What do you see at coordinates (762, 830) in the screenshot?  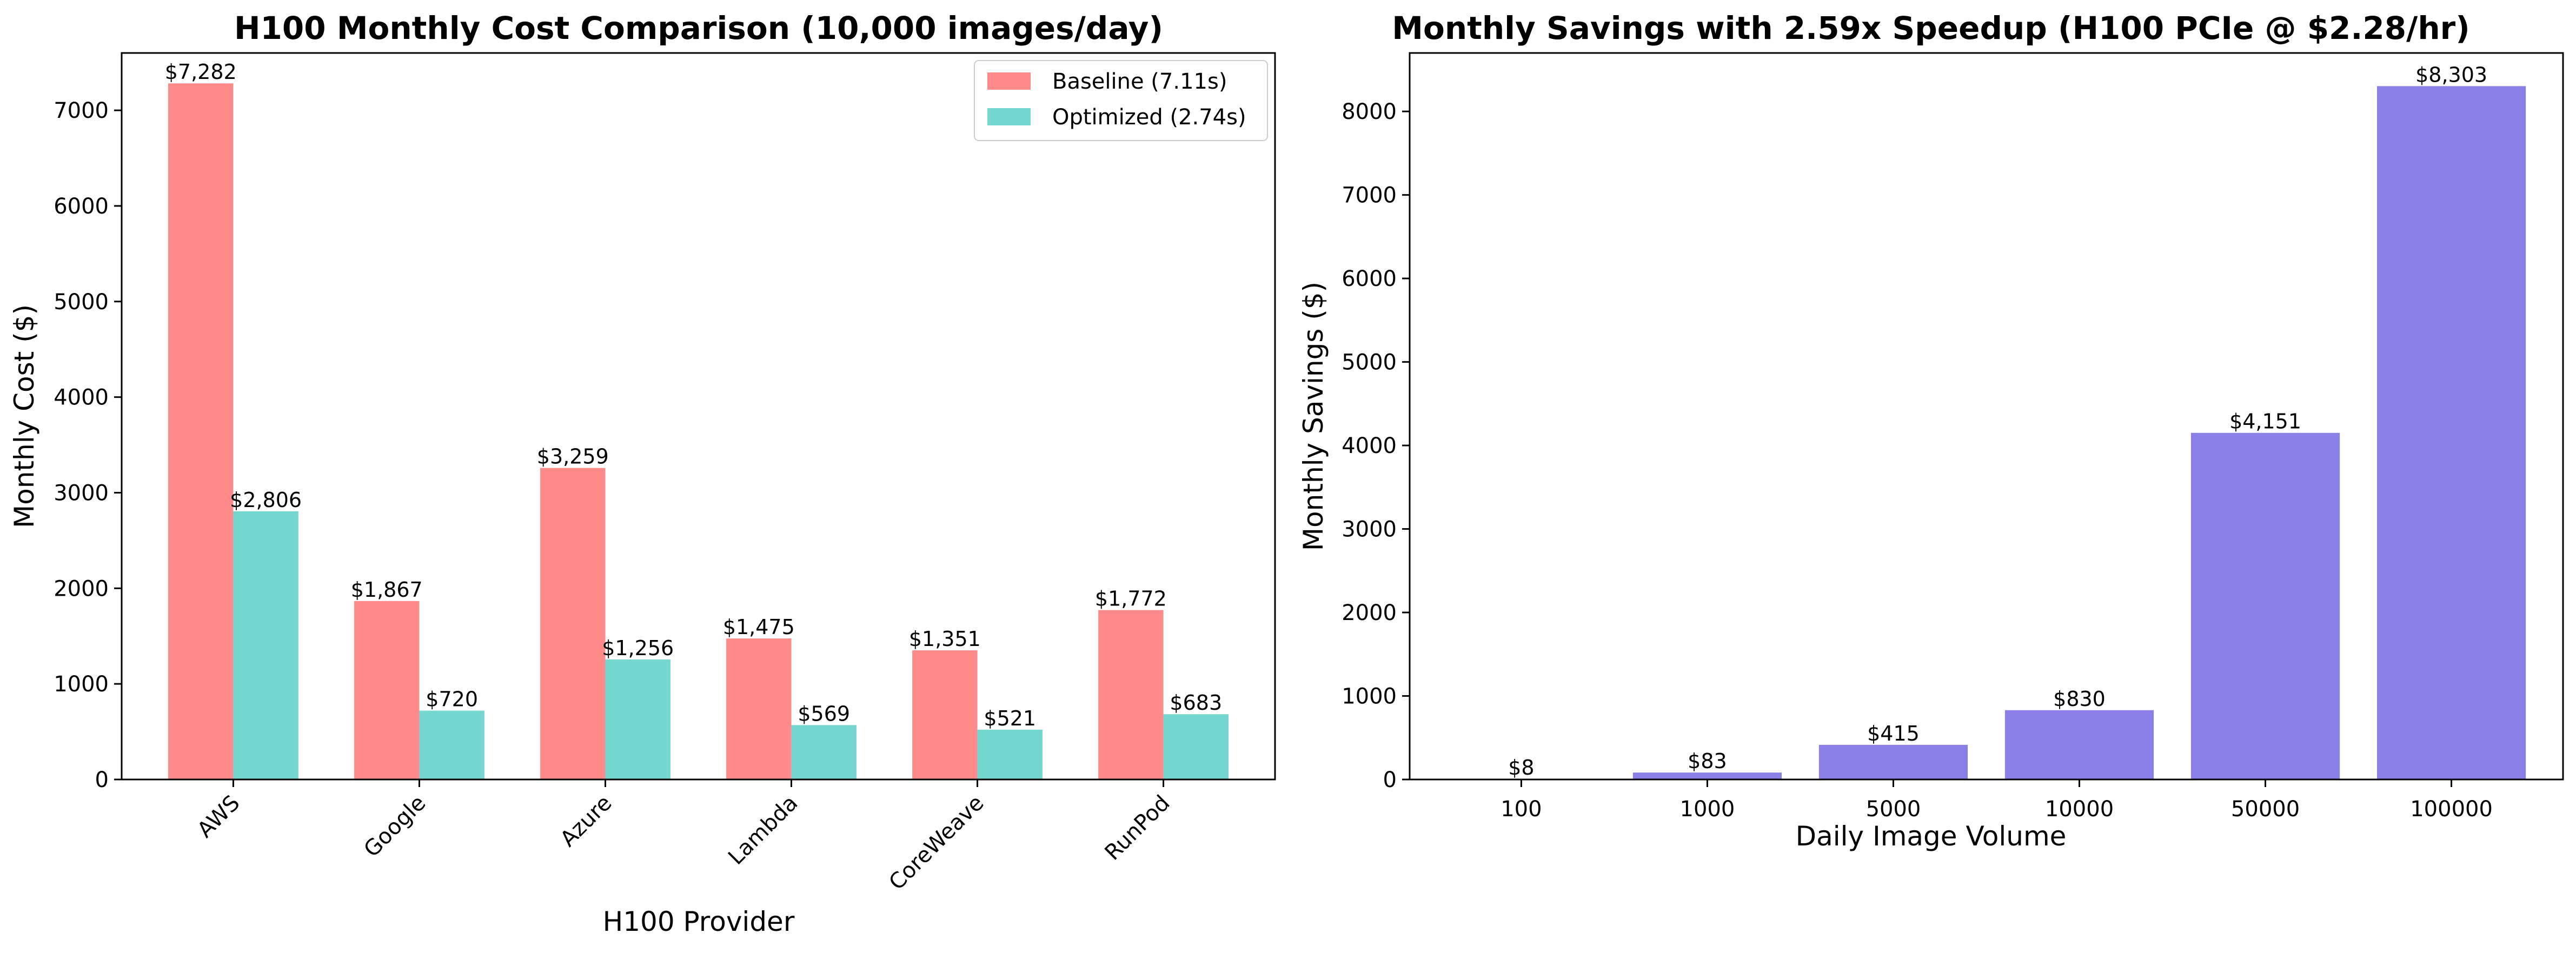 I see `x-tick-label-lambda: Lambda` at bounding box center [762, 830].